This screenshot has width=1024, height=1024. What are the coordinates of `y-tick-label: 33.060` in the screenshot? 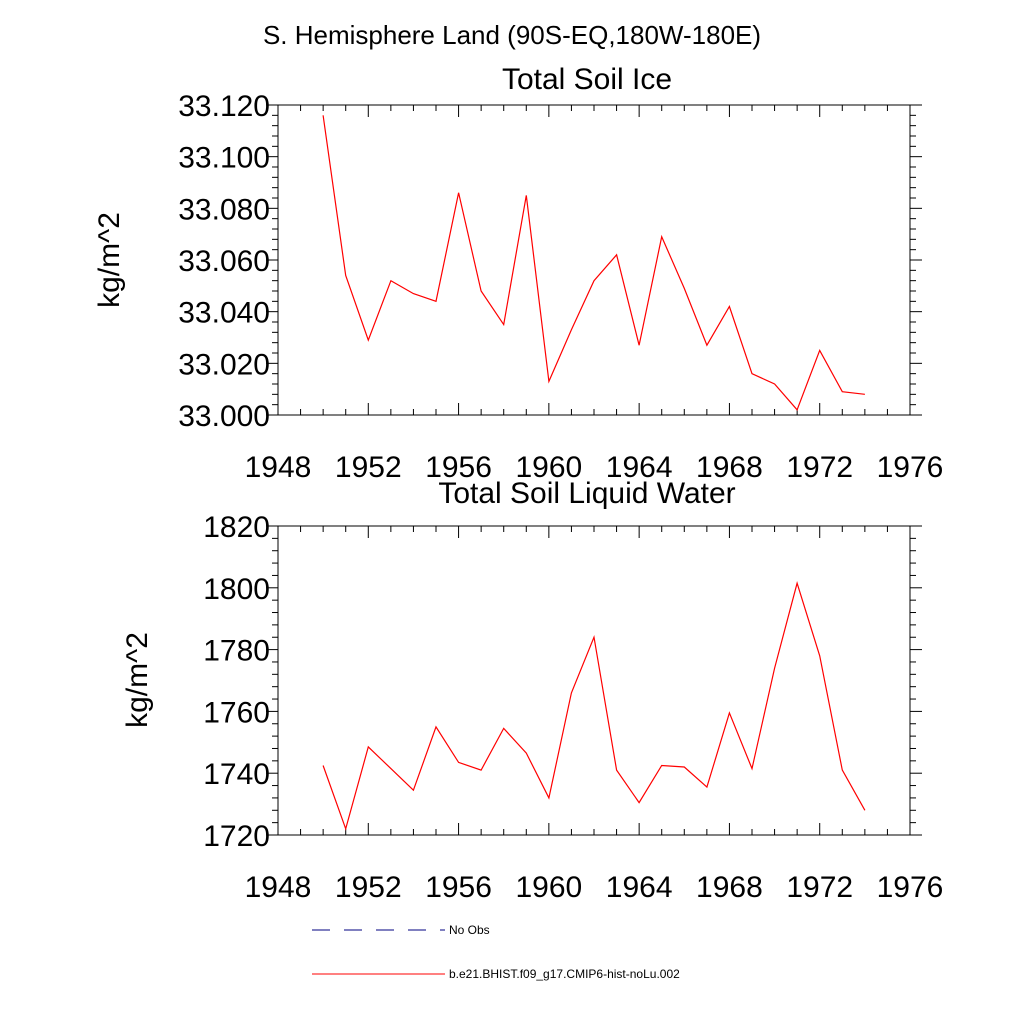 It's located at (224, 261).